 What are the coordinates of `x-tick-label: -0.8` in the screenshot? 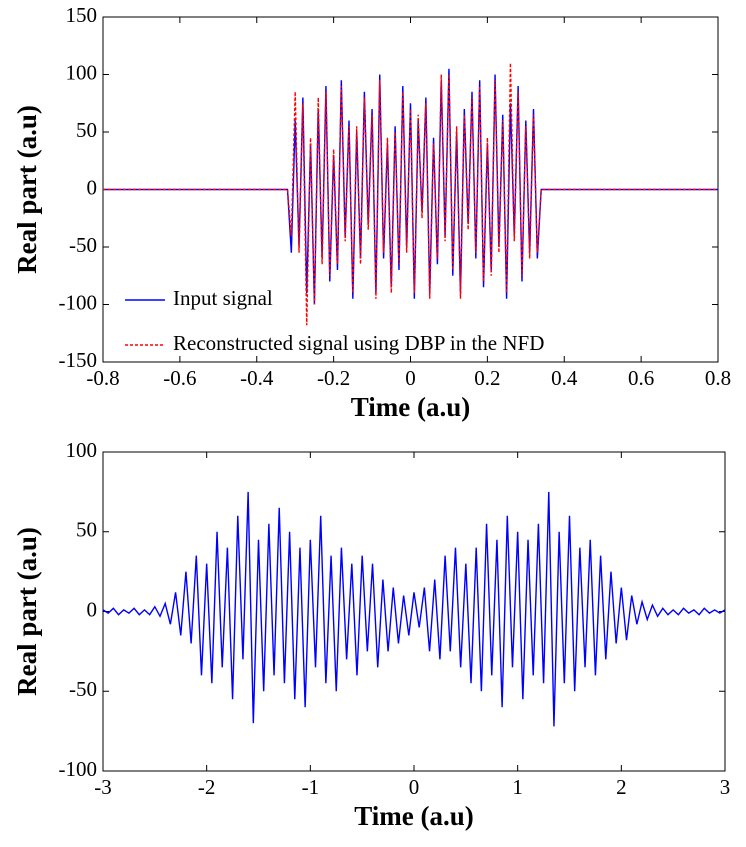 It's located at (102, 378).